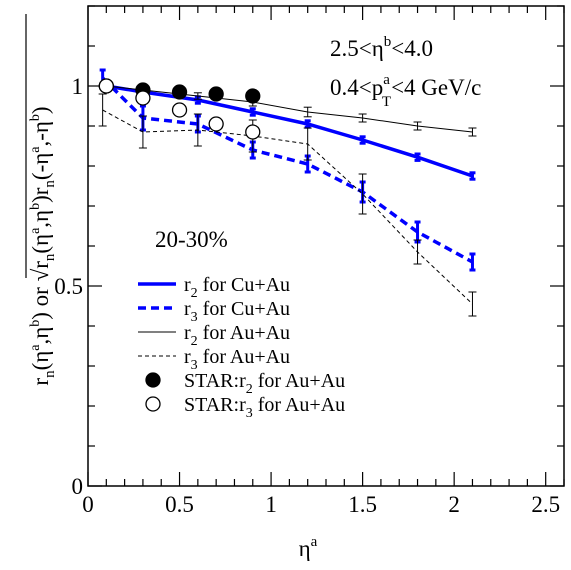 The image size is (571, 570). Describe the element at coordinates (271, 504) in the screenshot. I see `x-tick-label: 1` at that location.